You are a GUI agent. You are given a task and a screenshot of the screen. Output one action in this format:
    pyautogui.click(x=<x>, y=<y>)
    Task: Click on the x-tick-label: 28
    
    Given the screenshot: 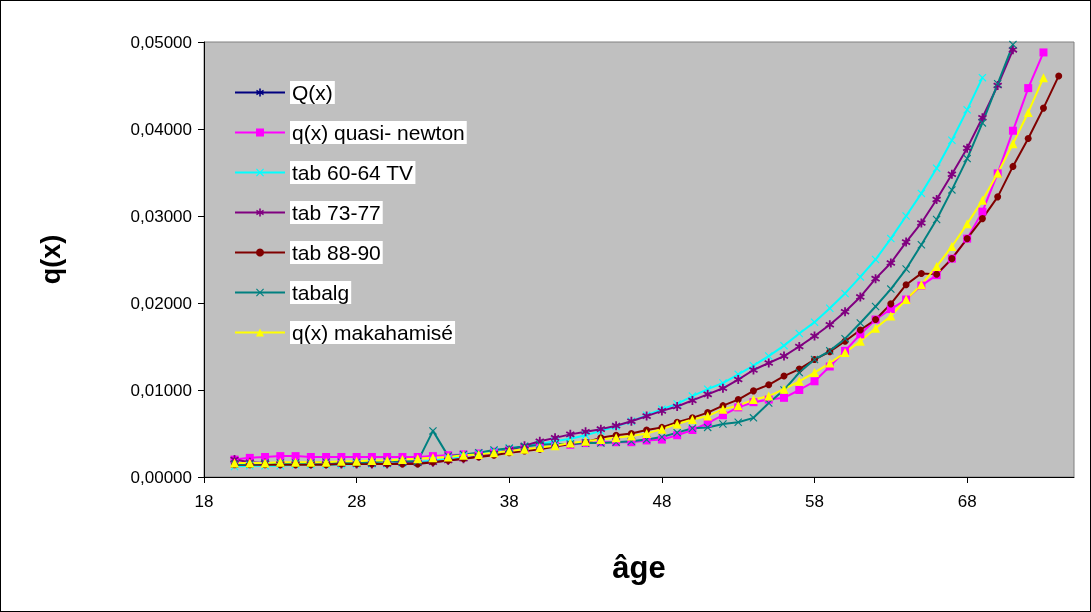 What is the action you would take?
    pyautogui.click(x=357, y=501)
    